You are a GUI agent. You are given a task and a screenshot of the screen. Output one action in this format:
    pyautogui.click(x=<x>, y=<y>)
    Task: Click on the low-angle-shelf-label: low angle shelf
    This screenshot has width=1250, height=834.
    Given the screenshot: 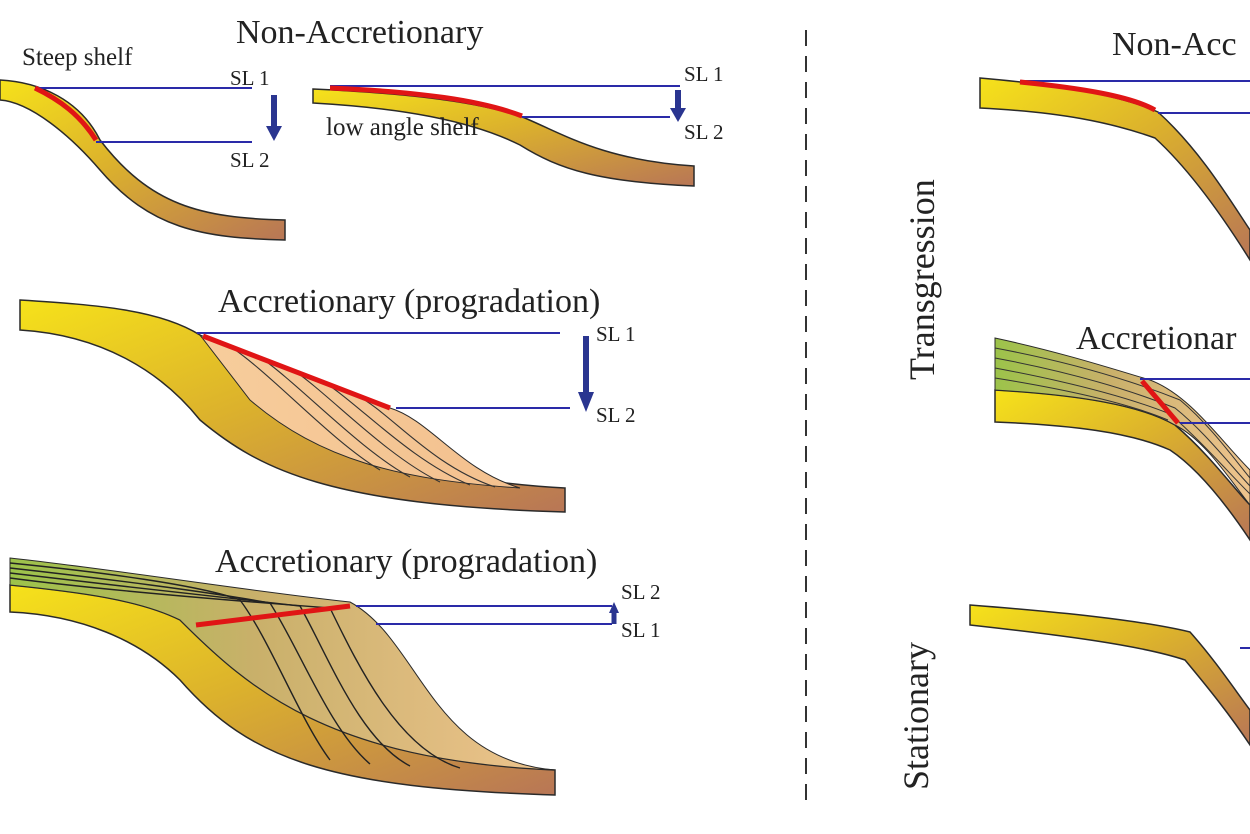 What is the action you would take?
    pyautogui.click(x=402, y=127)
    